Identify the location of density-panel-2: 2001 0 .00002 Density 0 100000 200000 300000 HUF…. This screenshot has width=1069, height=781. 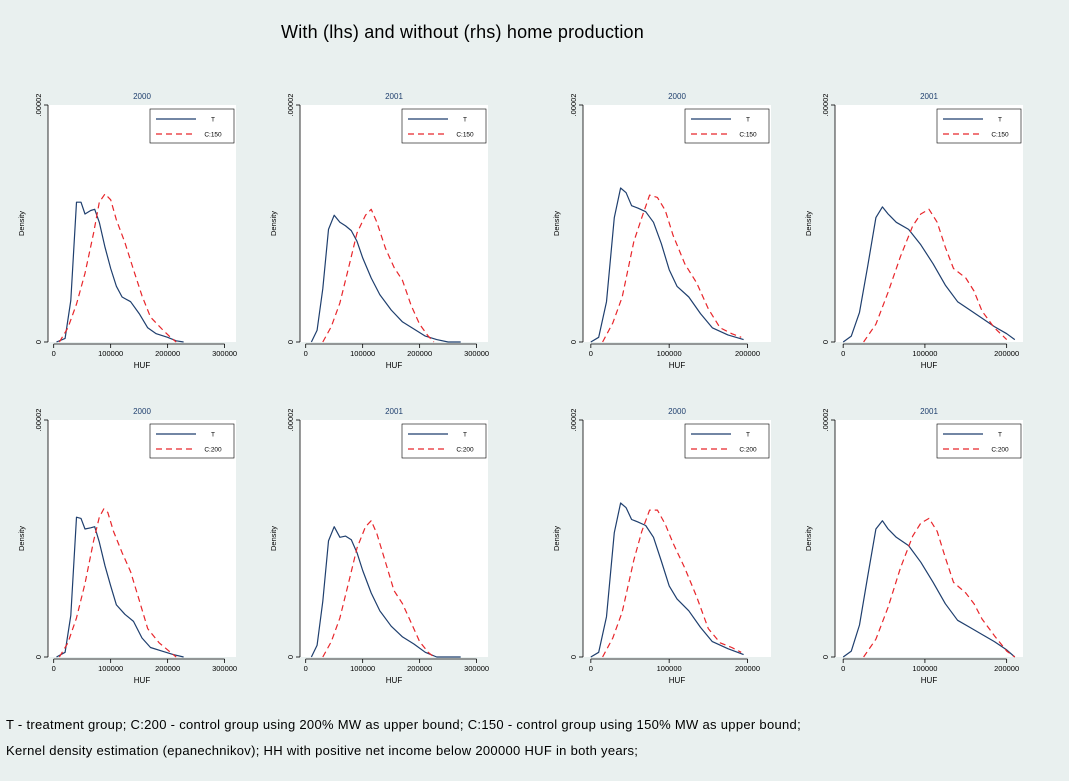
(379, 231).